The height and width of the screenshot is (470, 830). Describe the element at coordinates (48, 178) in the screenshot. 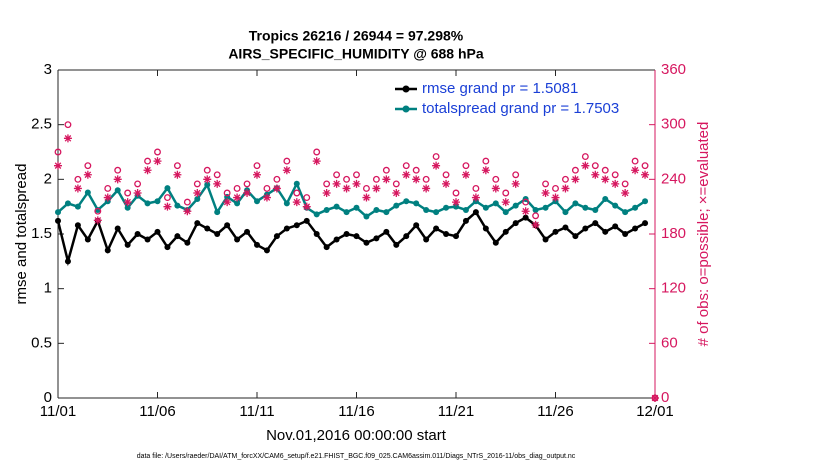

I see `y-tick-label: 2` at that location.